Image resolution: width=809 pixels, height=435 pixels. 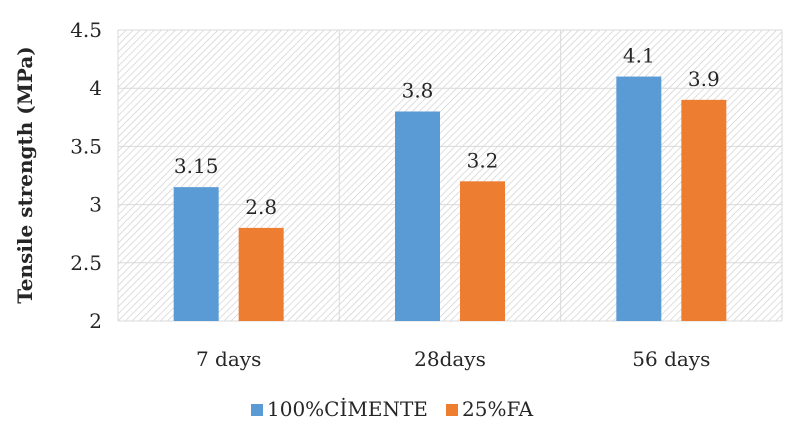 What do you see at coordinates (704, 79) in the screenshot?
I see `data-label: 3.9` at bounding box center [704, 79].